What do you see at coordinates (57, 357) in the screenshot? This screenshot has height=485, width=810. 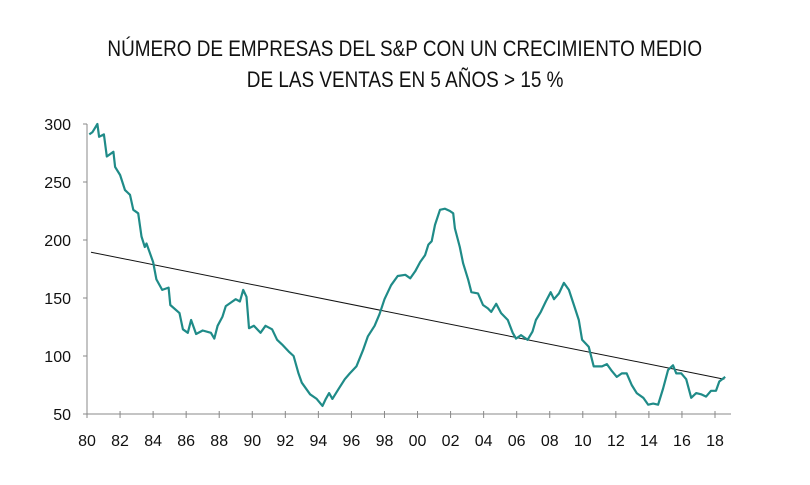 I see `y-tick-label: 100` at bounding box center [57, 357].